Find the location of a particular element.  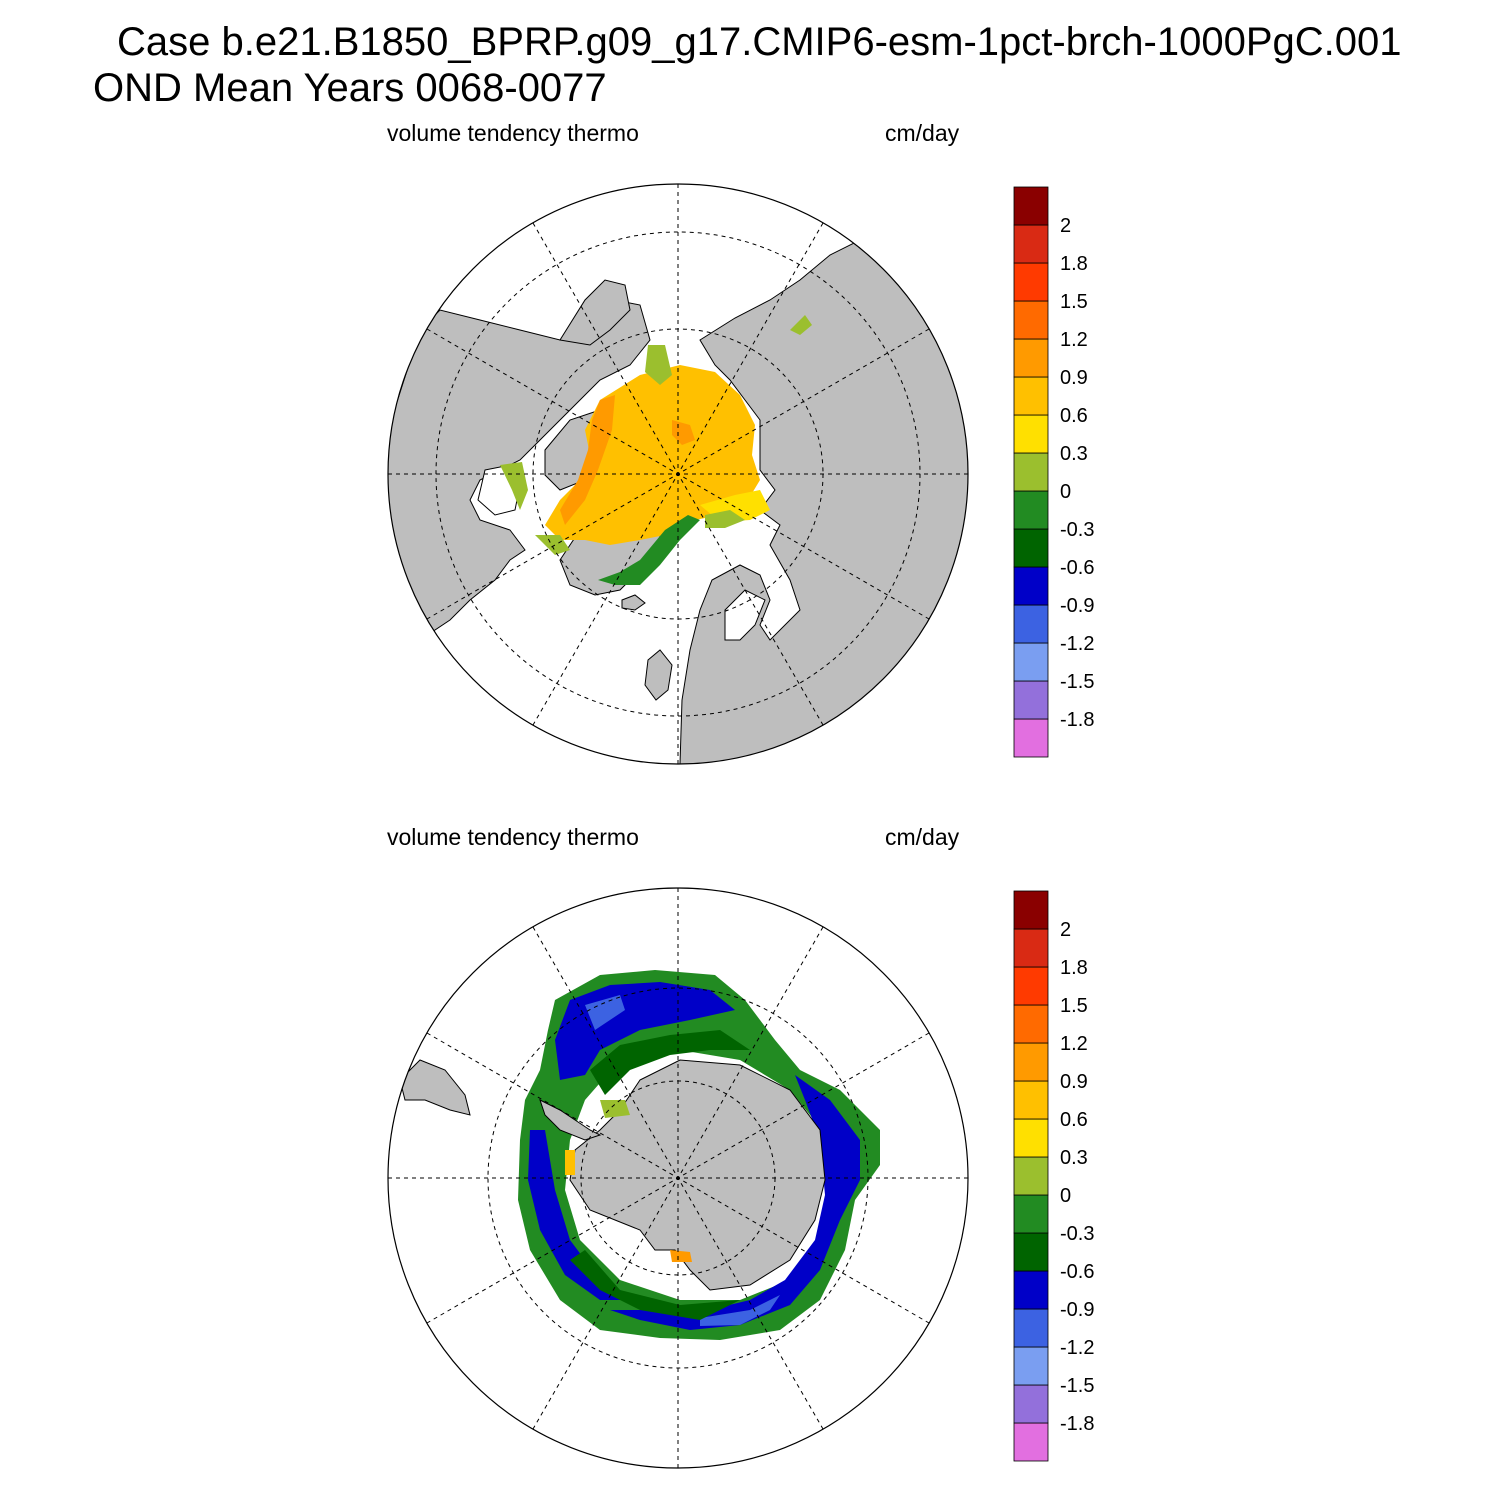

southern-coastal-ice-orange is located at coordinates (681, 1256).